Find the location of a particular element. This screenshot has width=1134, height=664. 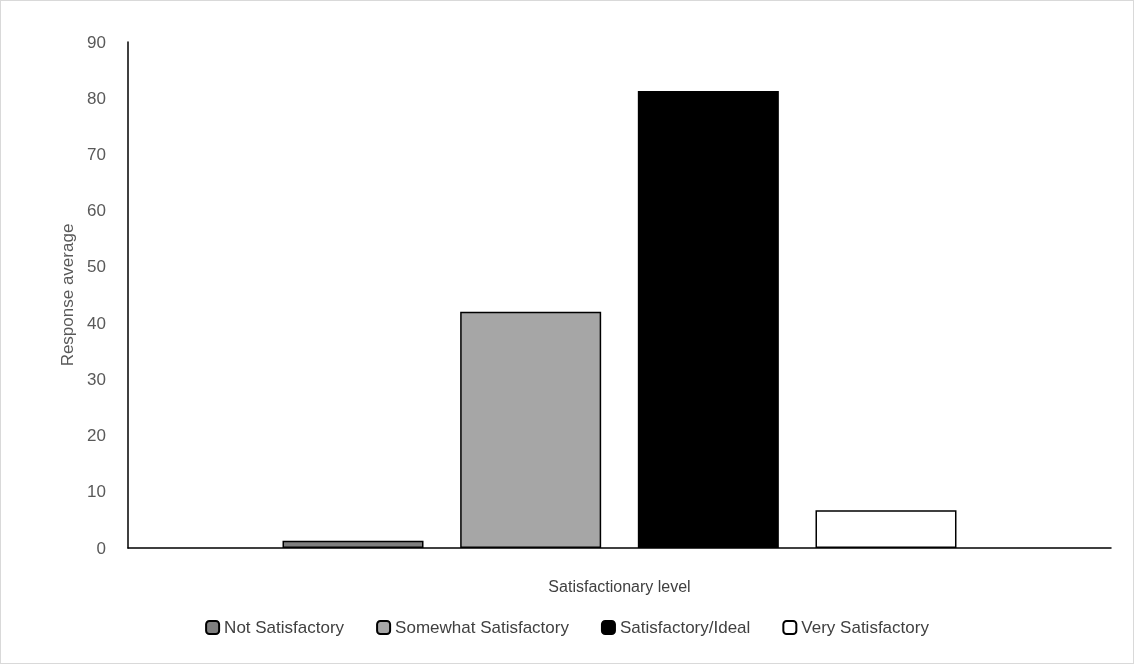

legend-label: Somewhat Satisfactory is located at coordinates (482, 627).